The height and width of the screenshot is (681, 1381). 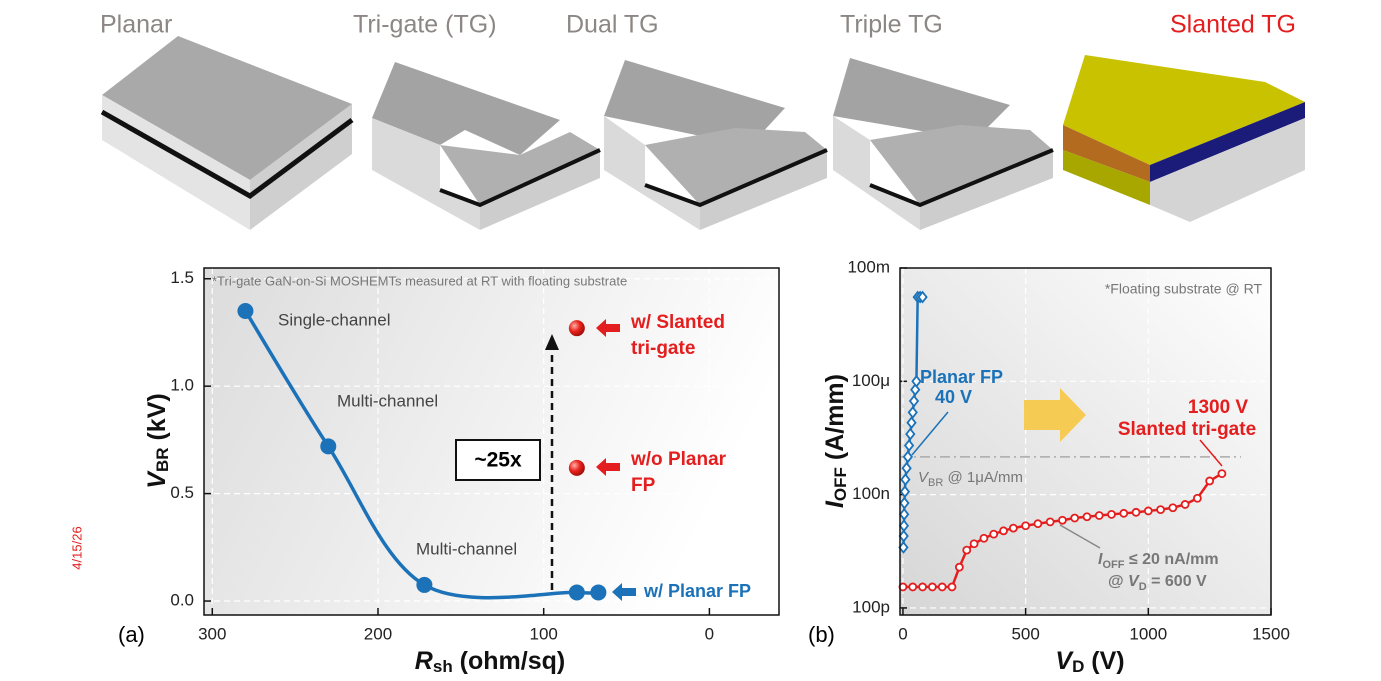 I want to click on y-axis-label: IOFF (A/mm), so click(x=836, y=441).